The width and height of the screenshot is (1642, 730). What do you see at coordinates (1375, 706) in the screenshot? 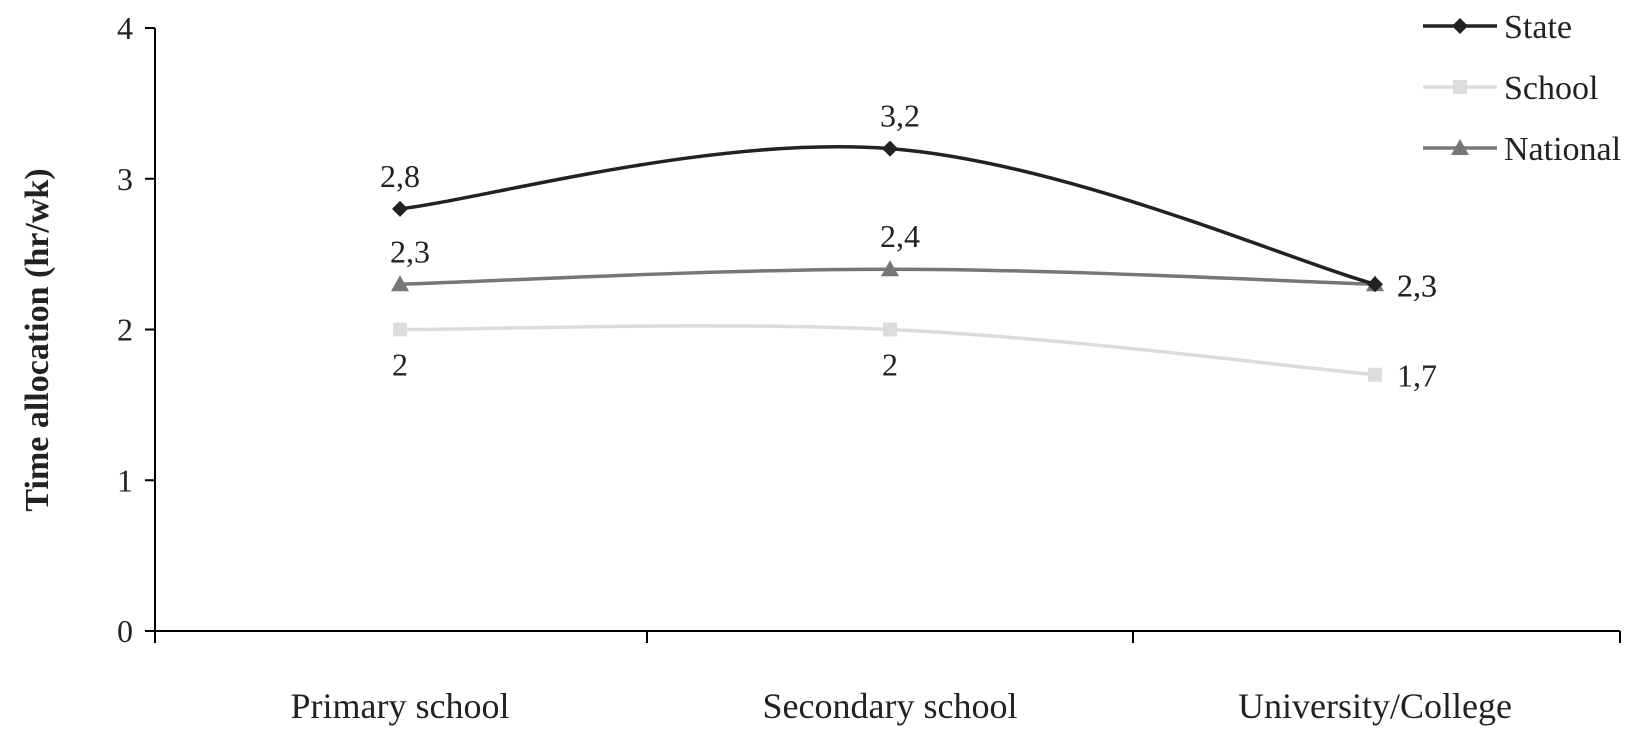
I see `x-tick-label: University/College` at bounding box center [1375, 706].